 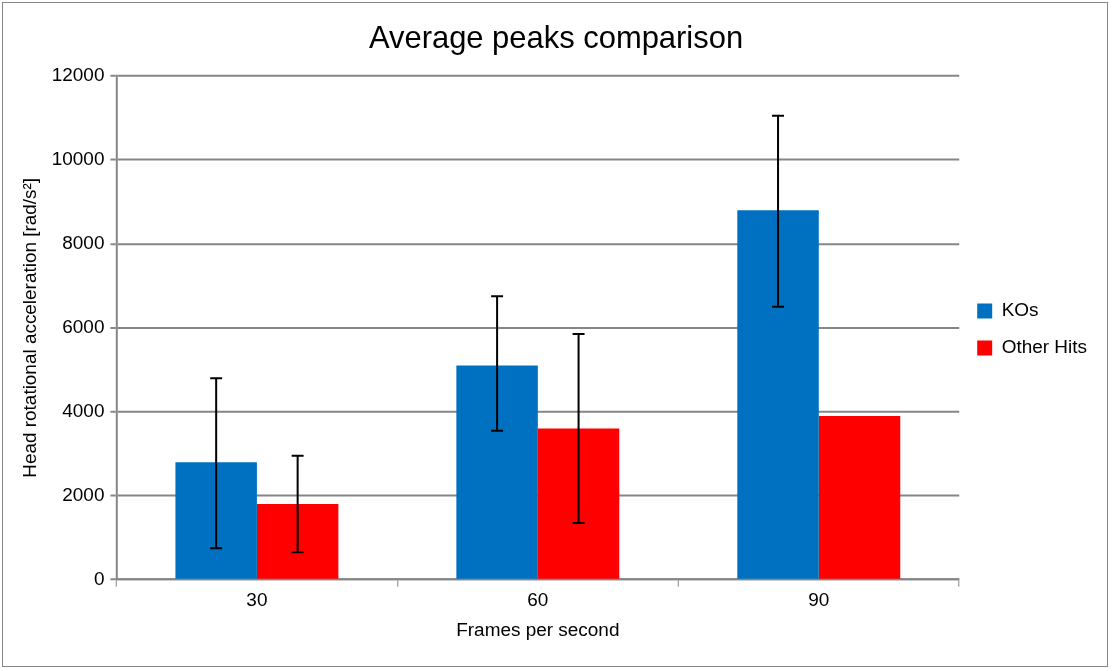 What do you see at coordinates (556, 38) in the screenshot?
I see `chart-title: Average peaks comparison` at bounding box center [556, 38].